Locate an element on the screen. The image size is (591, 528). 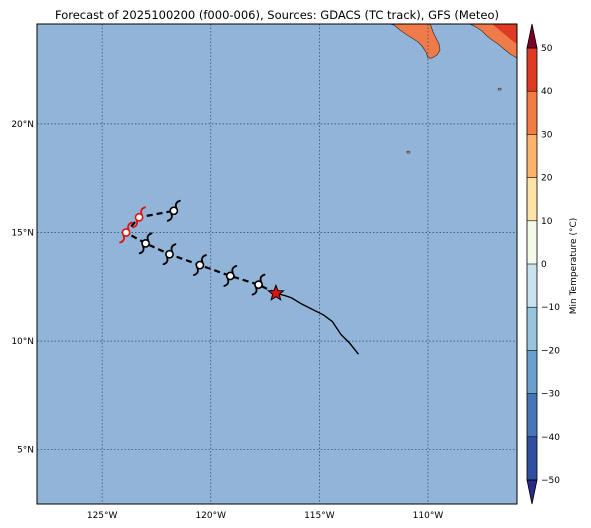
current-position-star-icon is located at coordinates (275, 292).